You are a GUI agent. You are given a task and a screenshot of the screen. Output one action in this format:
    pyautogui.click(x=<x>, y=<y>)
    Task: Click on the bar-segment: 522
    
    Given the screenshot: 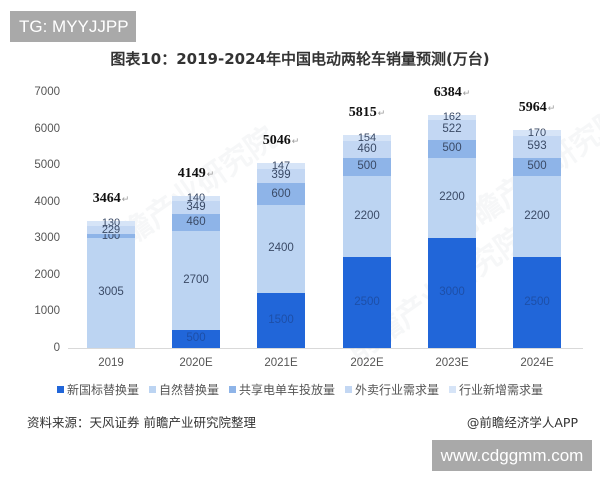 What is the action you would take?
    pyautogui.click(x=452, y=130)
    